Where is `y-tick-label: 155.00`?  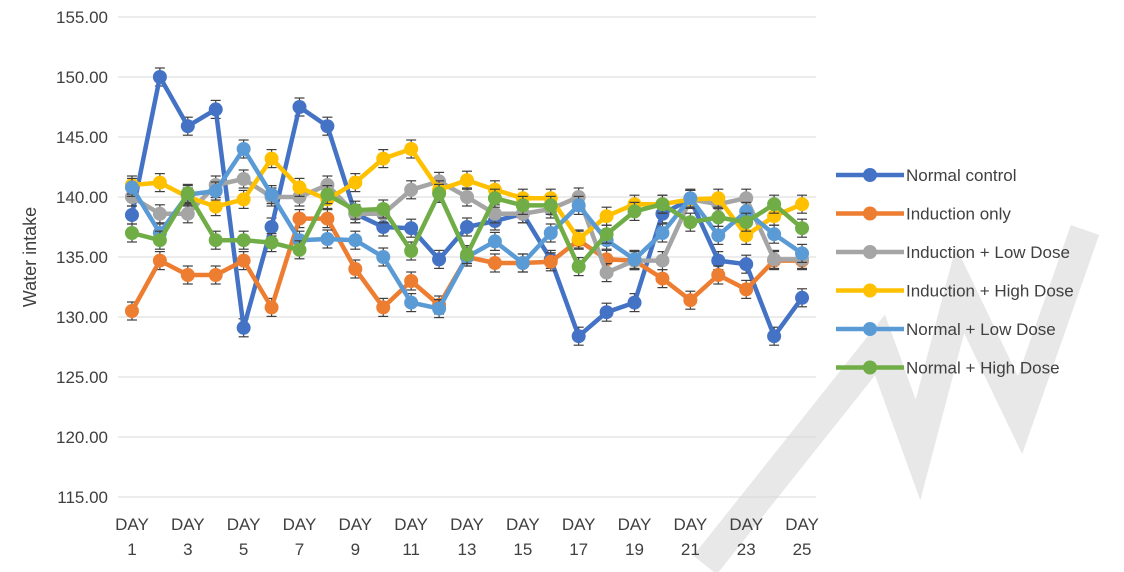
y-tick-label: 155.00 is located at coordinates (82, 17).